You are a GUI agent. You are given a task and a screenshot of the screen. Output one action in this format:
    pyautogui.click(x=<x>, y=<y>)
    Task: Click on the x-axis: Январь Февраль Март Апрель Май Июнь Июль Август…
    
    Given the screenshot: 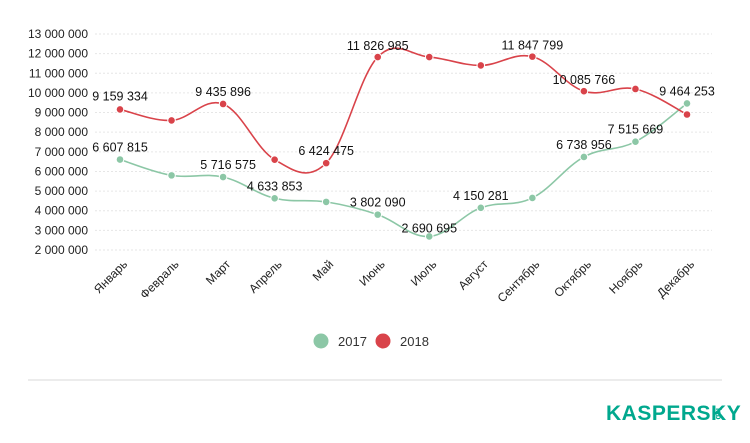 What is the action you would take?
    pyautogui.click(x=394, y=281)
    